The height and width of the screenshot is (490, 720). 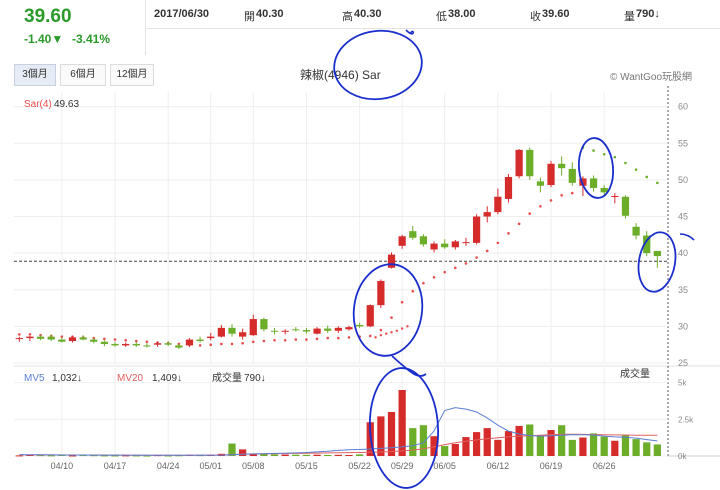 What do you see at coordinates (340, 75) in the screenshot?
I see `chart-title: 辣椒(4946) Sar` at bounding box center [340, 75].